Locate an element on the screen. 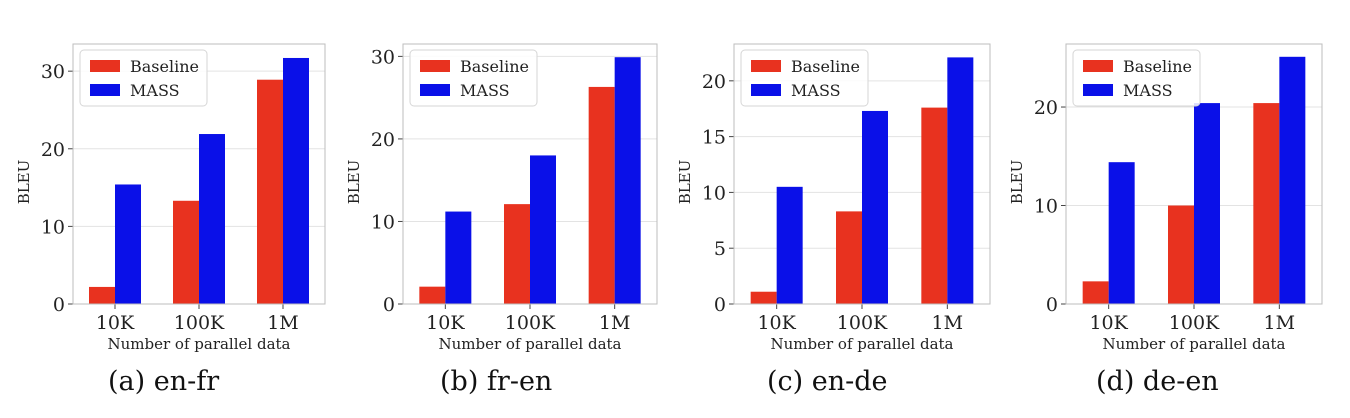 This screenshot has height=418, width=1350. panel-caption: (b) fr-en is located at coordinates (496, 381).